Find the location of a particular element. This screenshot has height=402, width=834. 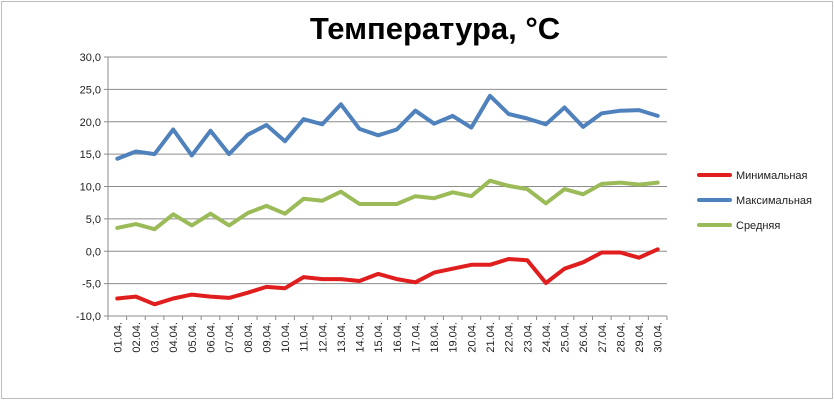

y-tick-label: -5,0 is located at coordinates (91, 285).